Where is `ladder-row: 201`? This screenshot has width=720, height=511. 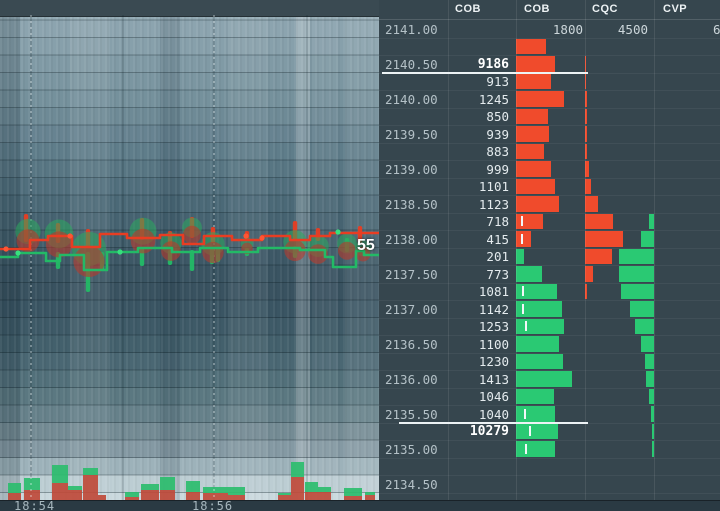 ladder-row: 201 is located at coordinates (549, 257).